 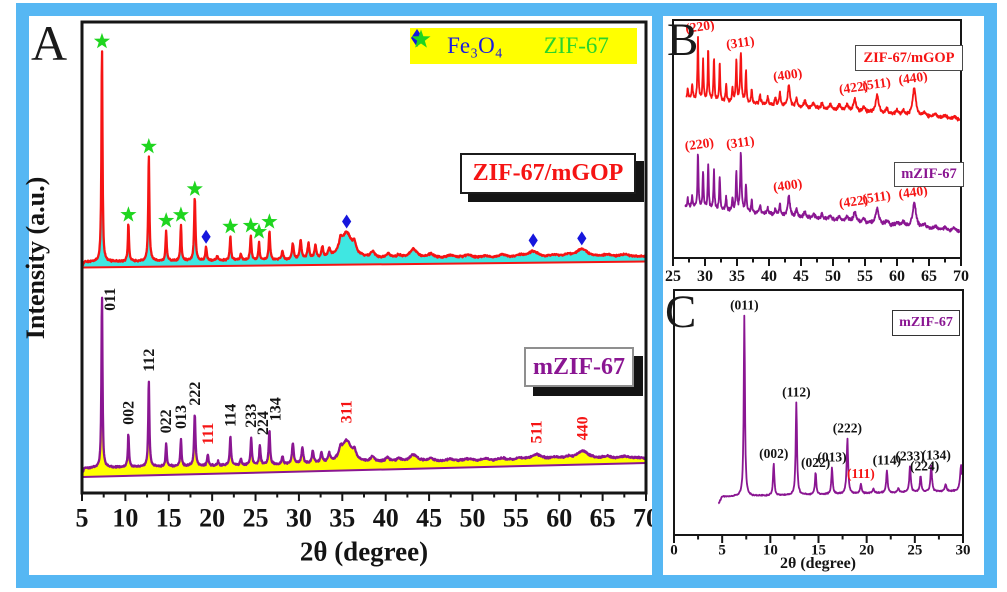 I want to click on peak-hkl-label: 233, so click(x=251, y=416).